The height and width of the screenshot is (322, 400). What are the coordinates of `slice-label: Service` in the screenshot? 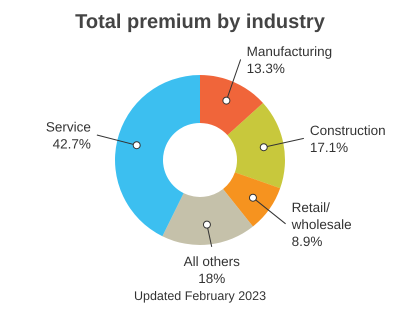 It's located at (68, 126).